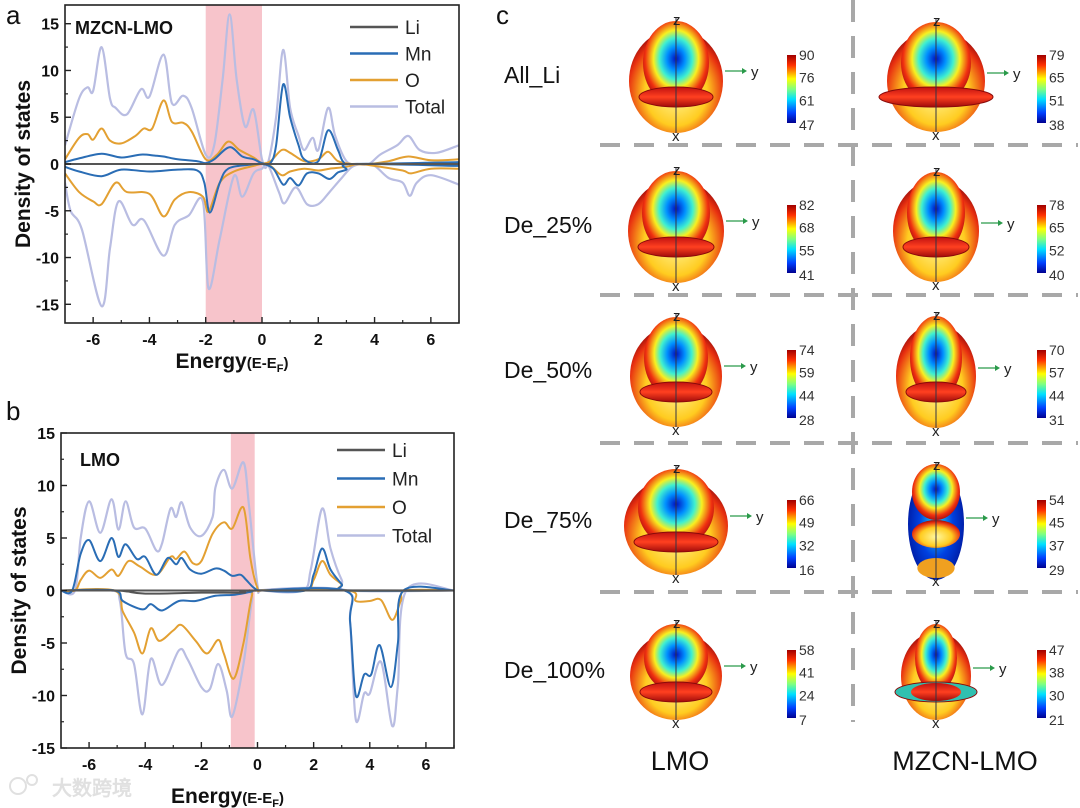  Describe the element at coordinates (803, 720) in the screenshot. I see `colorbar-tick-label: 7` at that location.